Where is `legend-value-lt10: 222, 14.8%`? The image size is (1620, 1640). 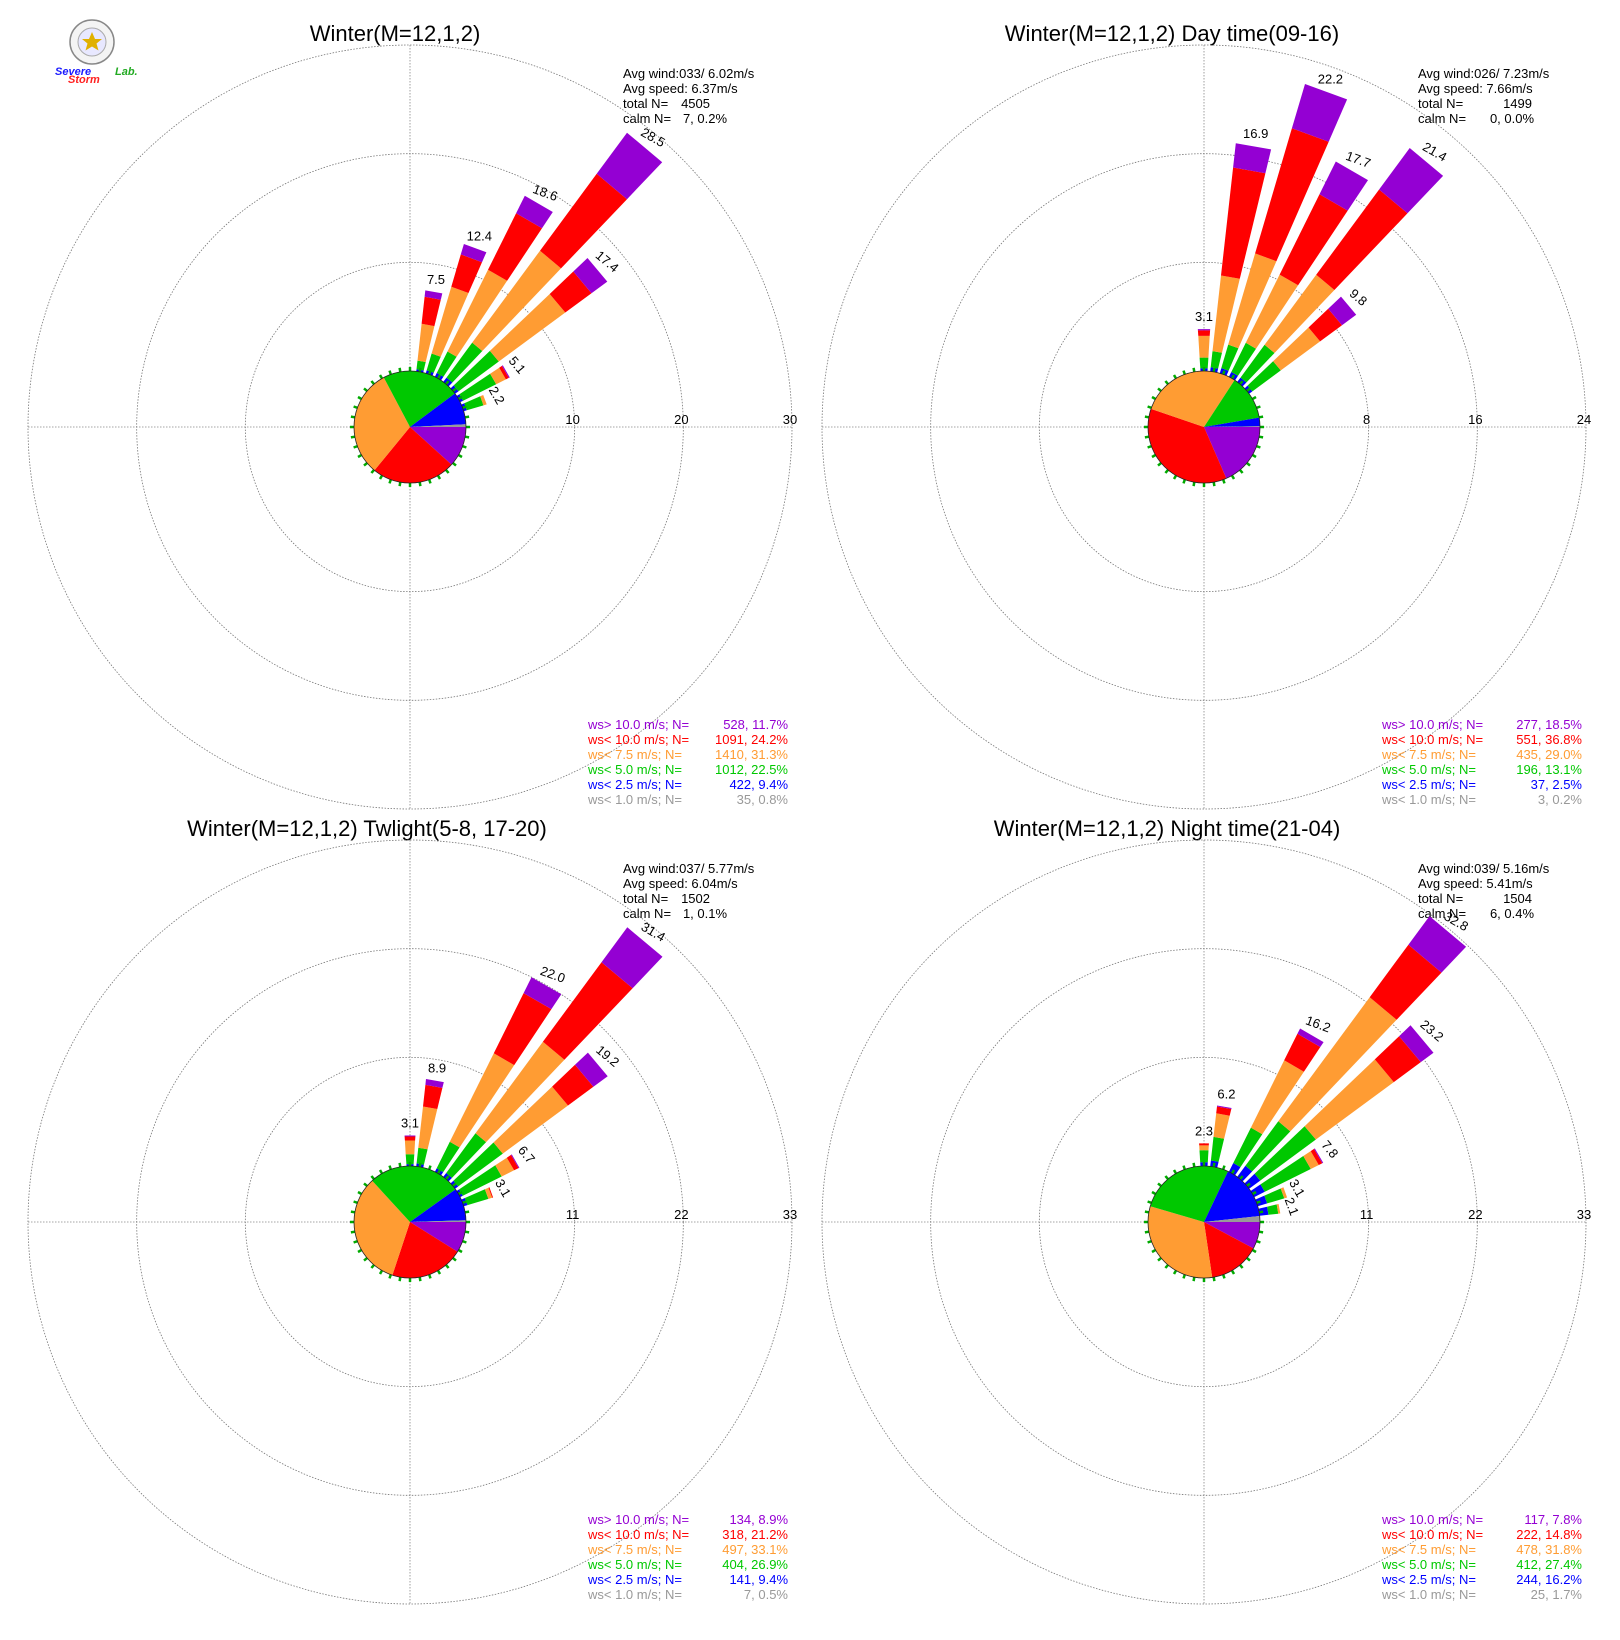 legend-value-lt10: 222, 14.8% is located at coordinates (1549, 1534).